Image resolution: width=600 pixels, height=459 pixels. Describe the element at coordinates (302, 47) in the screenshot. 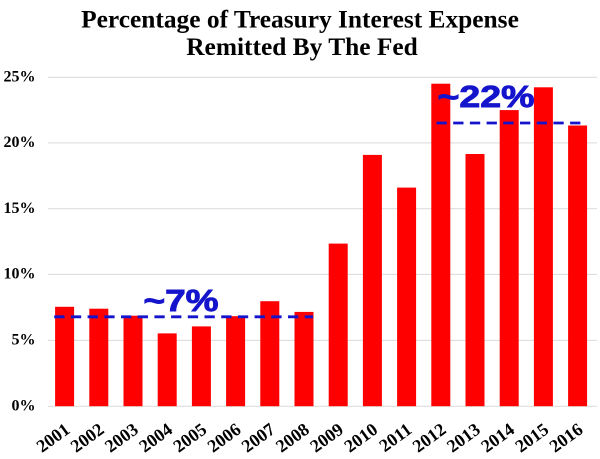

I see `svg-text: Remitted By The Fed` at that location.